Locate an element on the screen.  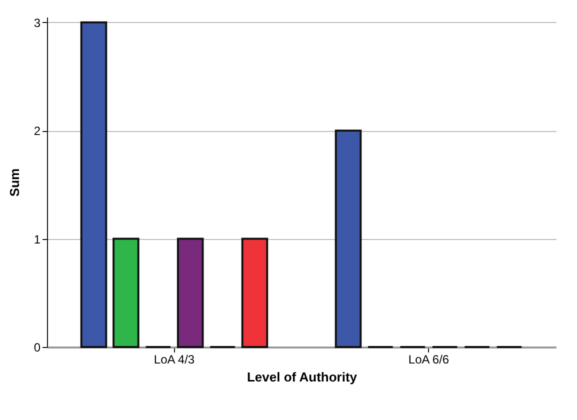
x-tick-label: LoA 4/3 is located at coordinates (174, 359).